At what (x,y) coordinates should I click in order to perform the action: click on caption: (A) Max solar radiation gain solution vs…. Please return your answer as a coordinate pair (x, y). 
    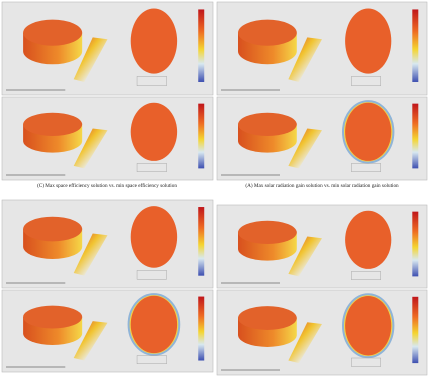
    Looking at the image, I should click on (322, 185).